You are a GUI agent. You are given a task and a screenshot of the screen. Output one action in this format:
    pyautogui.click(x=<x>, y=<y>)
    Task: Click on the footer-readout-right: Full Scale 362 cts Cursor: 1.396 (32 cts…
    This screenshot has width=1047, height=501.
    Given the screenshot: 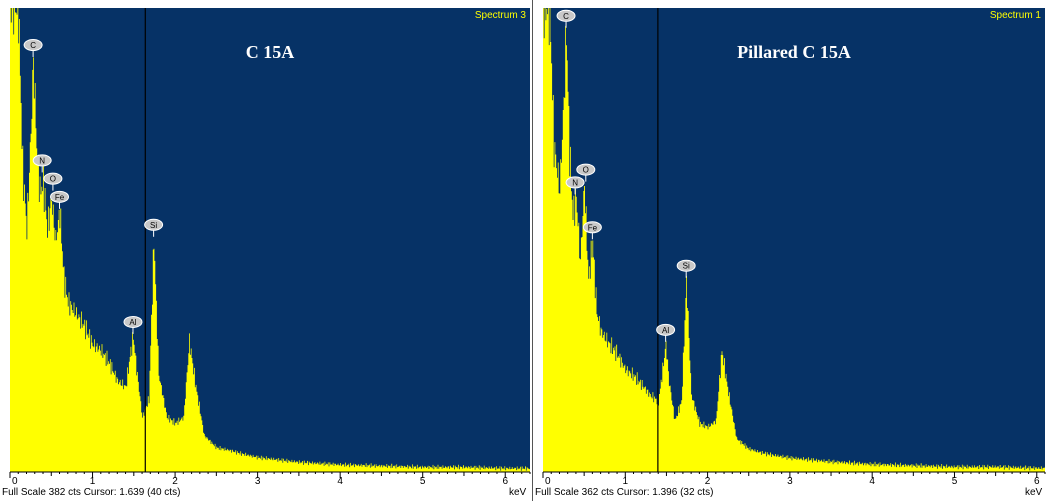 What is the action you would take?
    pyautogui.click(x=624, y=492)
    